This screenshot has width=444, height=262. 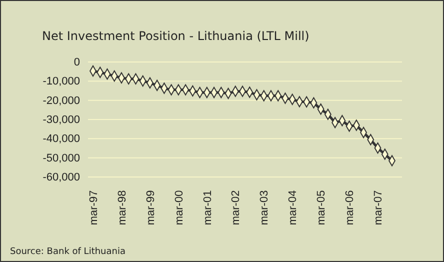 I want to click on y-tick-label: -40,000, so click(x=61, y=139).